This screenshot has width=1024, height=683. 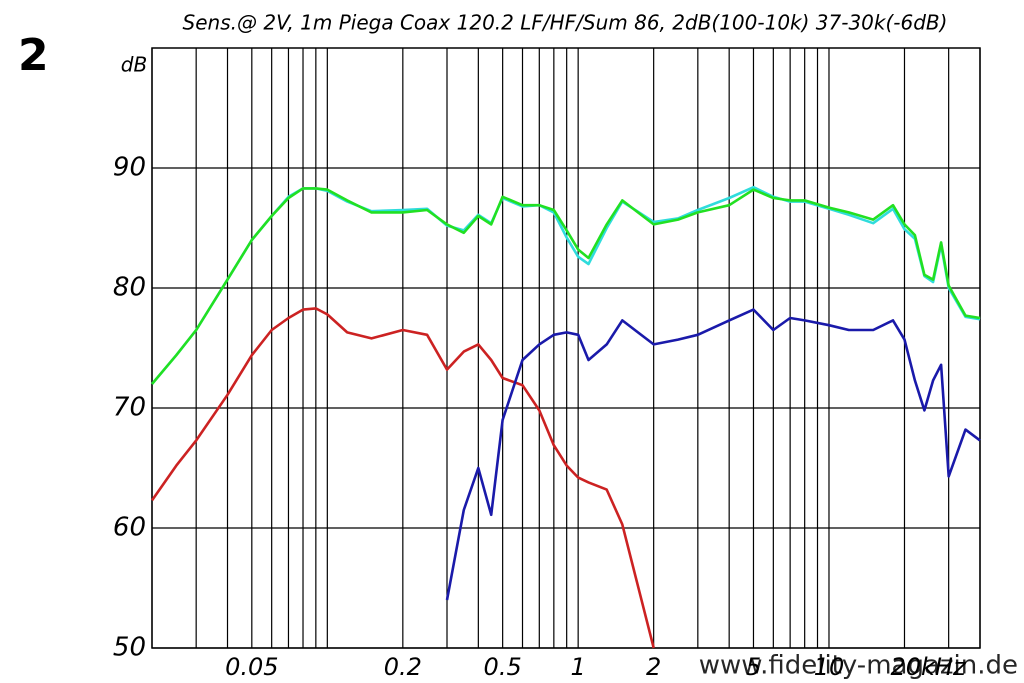 I want to click on y-tick-label: 50, so click(x=129, y=648).